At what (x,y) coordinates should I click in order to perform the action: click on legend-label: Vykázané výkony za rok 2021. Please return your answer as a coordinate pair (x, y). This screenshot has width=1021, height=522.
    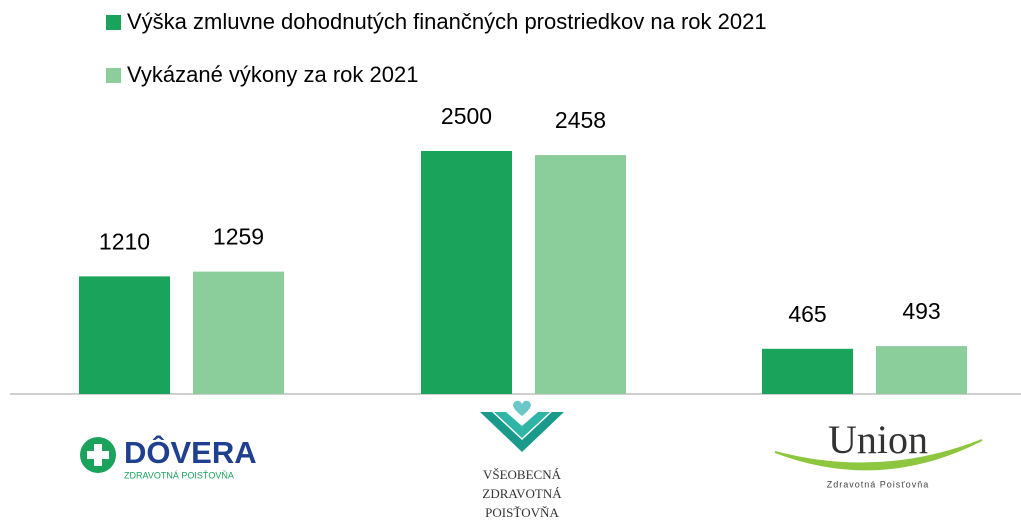
    Looking at the image, I should click on (272, 74).